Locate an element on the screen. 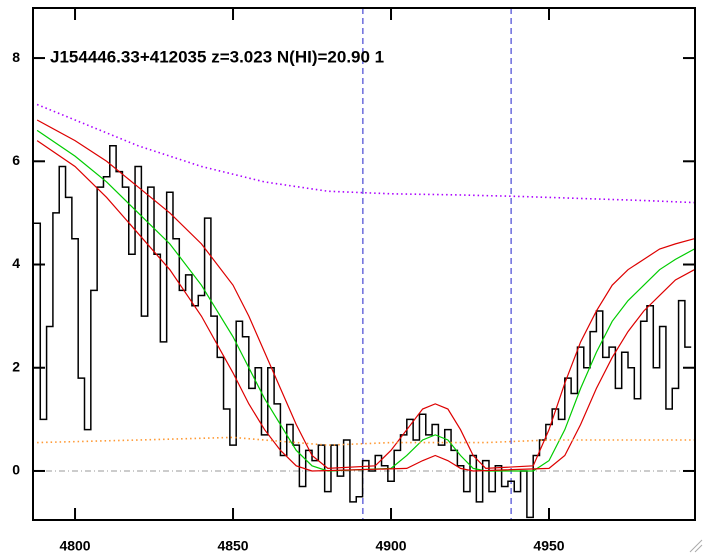 Image resolution: width=704 pixels, height=556 pixels. x-tick-label: 4900 is located at coordinates (390, 546).